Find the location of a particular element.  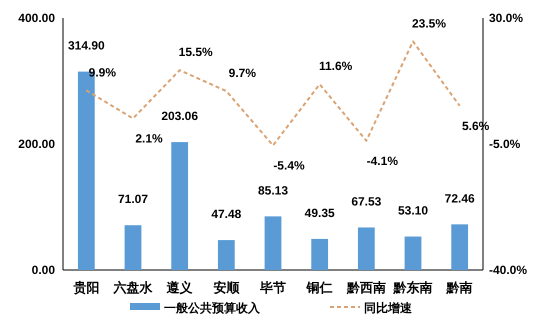

y-tick-label: 400.00 is located at coordinates (37, 18).